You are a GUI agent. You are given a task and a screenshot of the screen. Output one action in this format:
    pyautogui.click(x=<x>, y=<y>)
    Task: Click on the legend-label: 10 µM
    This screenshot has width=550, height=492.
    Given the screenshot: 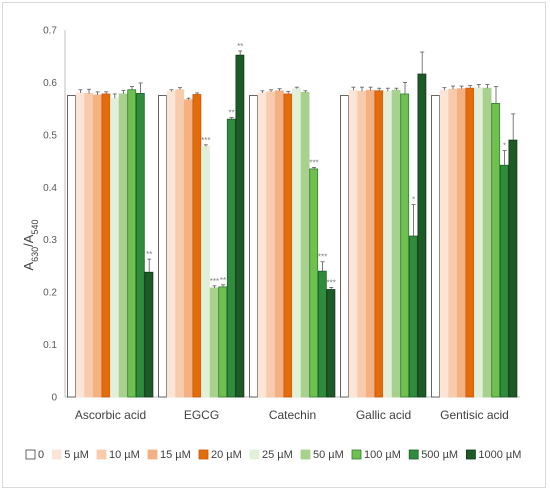 What is the action you would take?
    pyautogui.click(x=124, y=455)
    